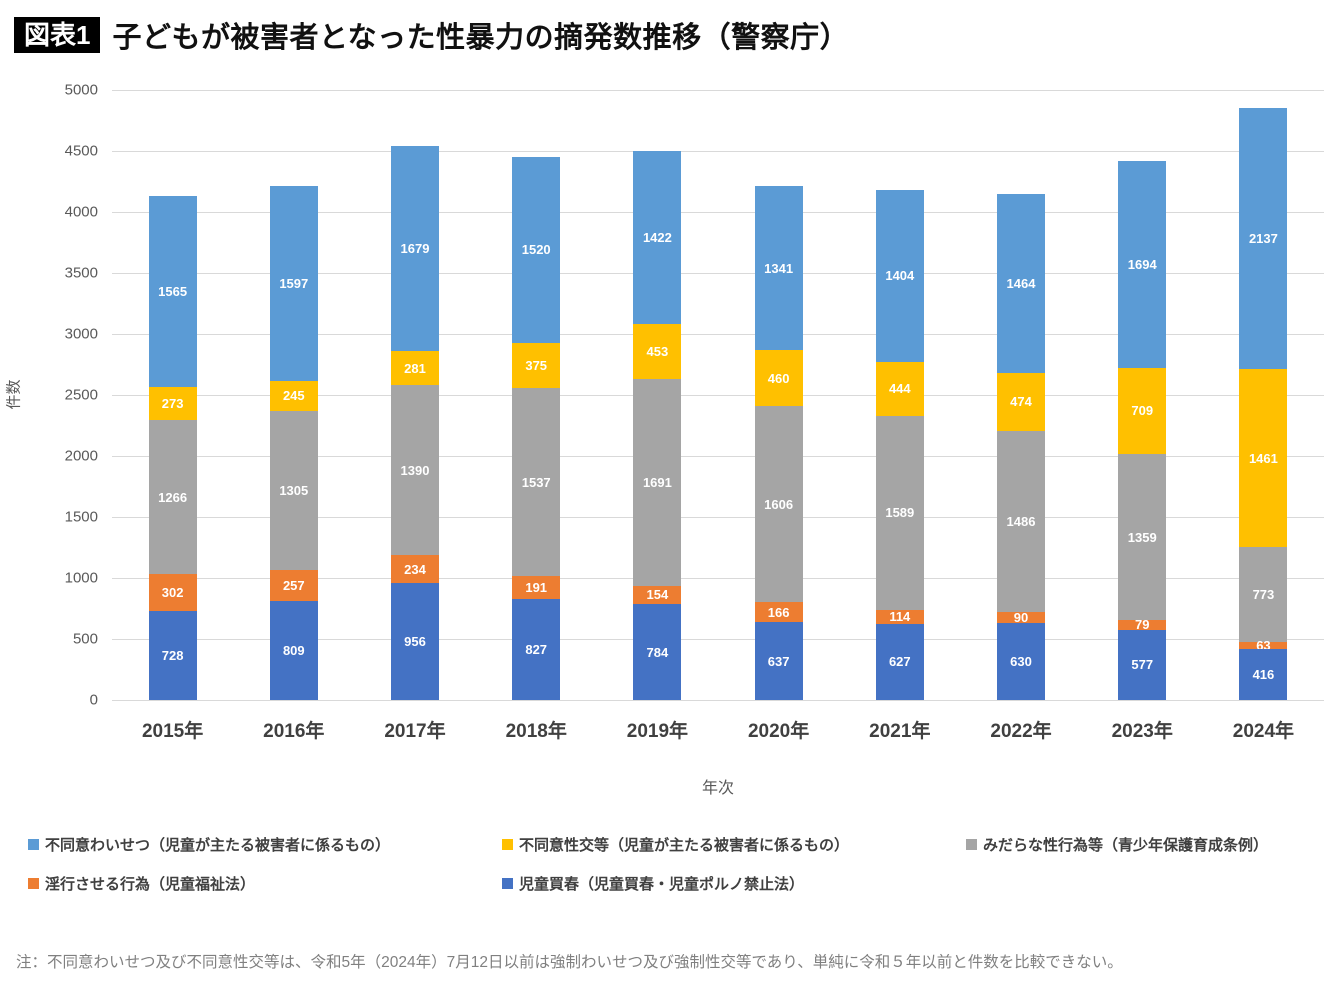  Describe the element at coordinates (1263, 594) in the screenshot. I see `bar-segment: 773` at that location.